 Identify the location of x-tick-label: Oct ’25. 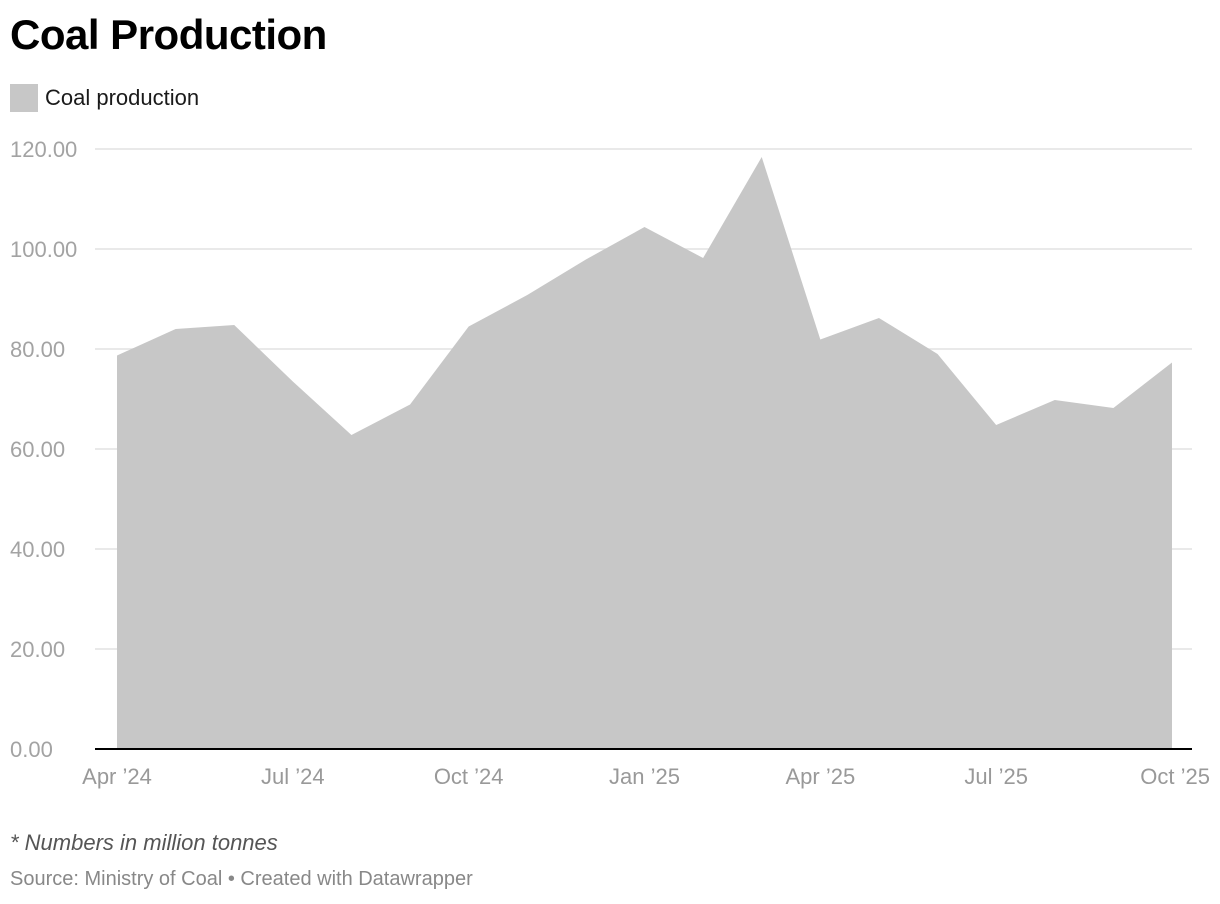
(1175, 776).